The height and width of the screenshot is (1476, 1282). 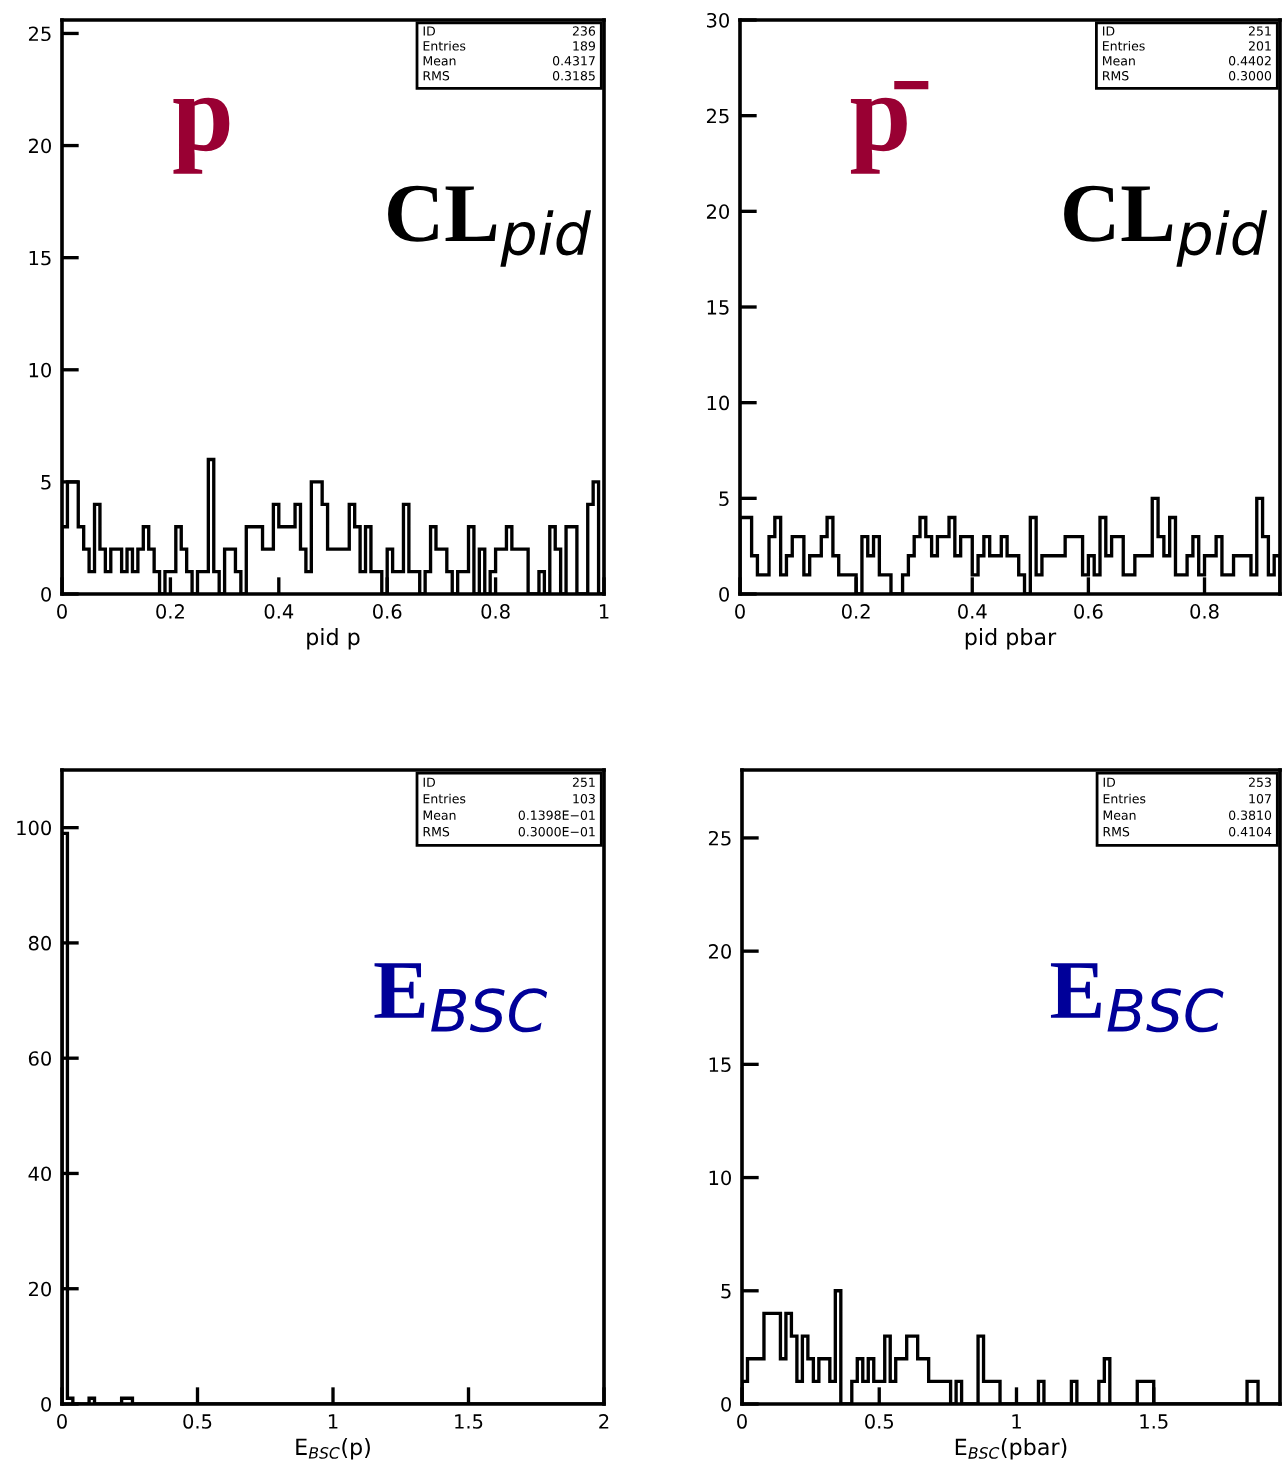 What do you see at coordinates (39, 1174) in the screenshot?
I see `y-tick-label: 40` at bounding box center [39, 1174].